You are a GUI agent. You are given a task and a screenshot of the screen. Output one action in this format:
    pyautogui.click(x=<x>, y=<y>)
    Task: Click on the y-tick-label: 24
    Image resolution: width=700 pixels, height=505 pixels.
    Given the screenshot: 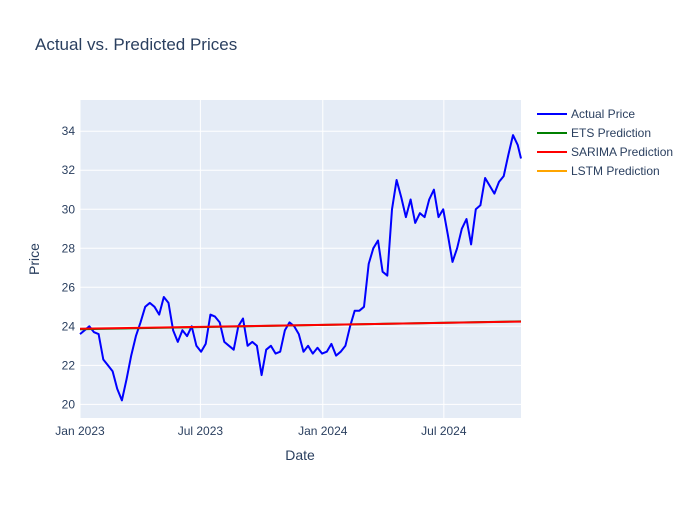 What is the action you would take?
    pyautogui.click(x=69, y=326)
    